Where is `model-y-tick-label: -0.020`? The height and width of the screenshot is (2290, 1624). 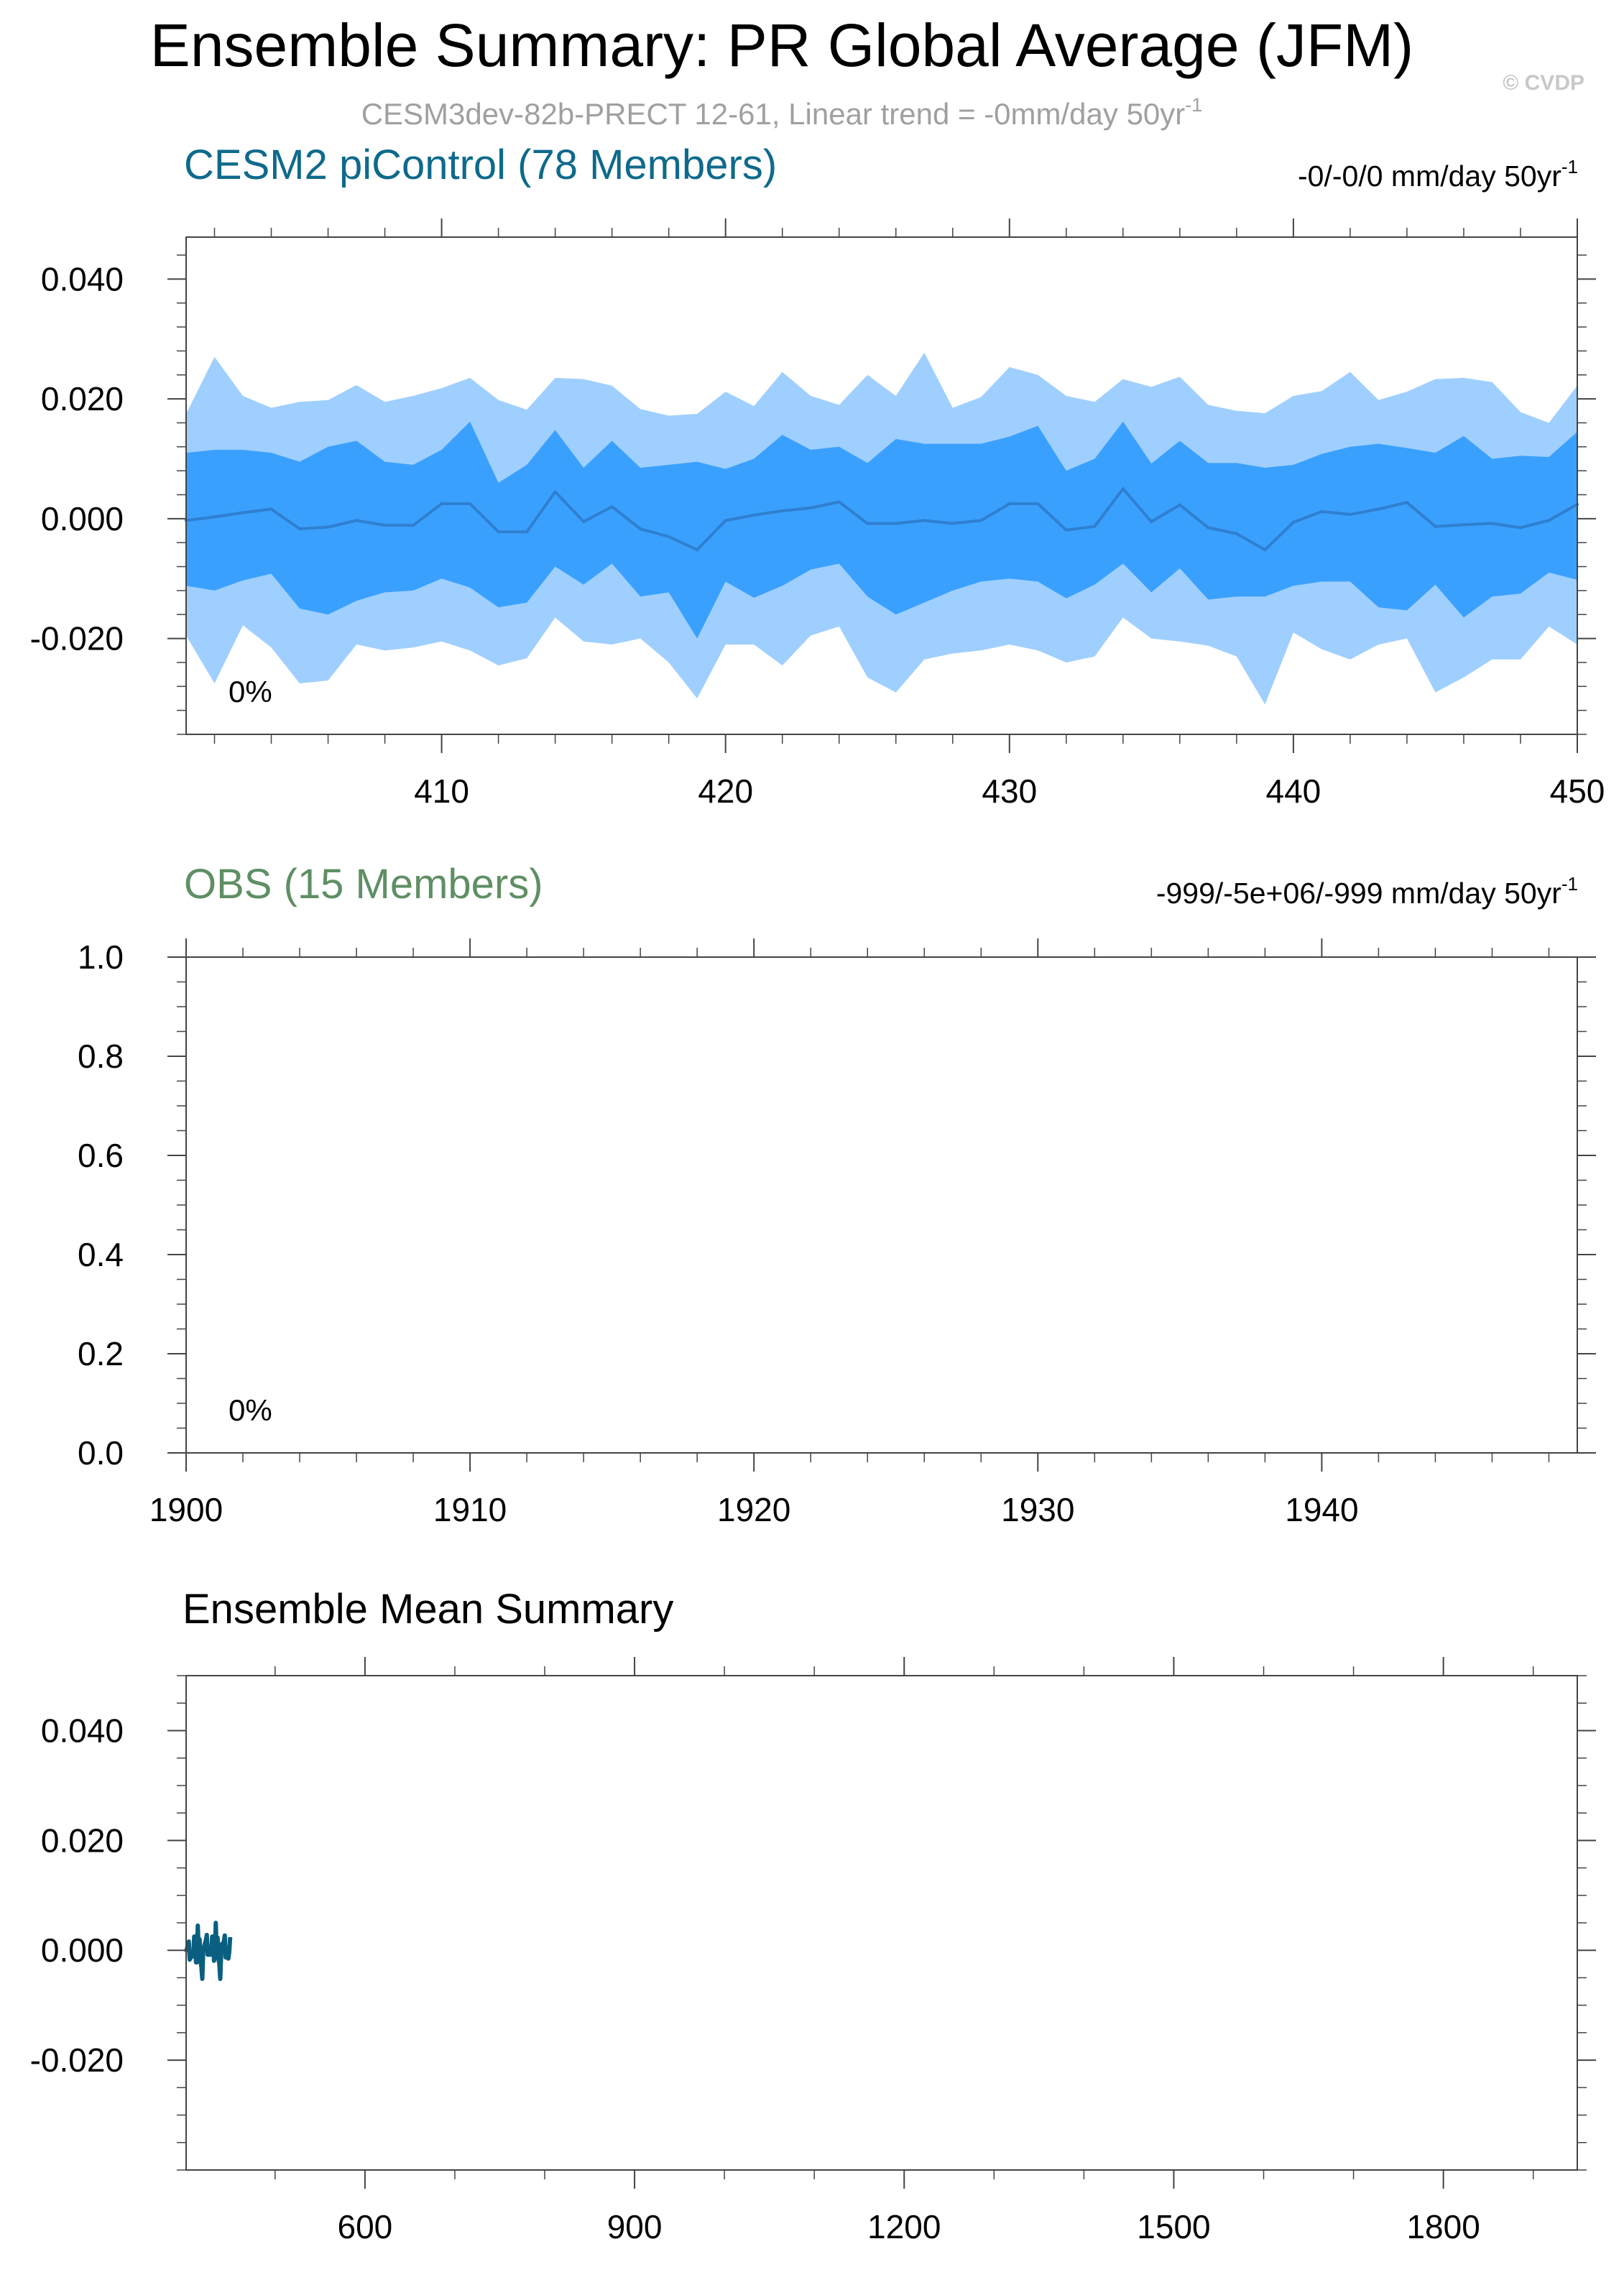
model-y-tick-label: -0.020 is located at coordinates (77, 638).